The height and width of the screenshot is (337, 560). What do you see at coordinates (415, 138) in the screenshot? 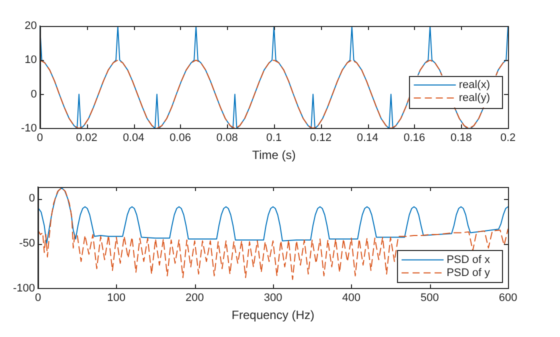
I see `x-tick-label: 0.16` at bounding box center [415, 138].